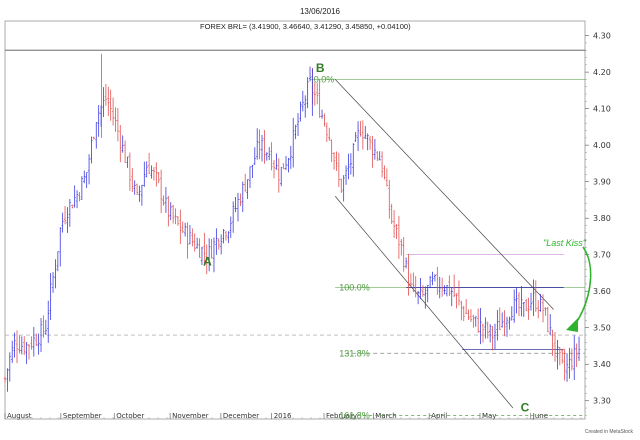  I want to click on x-tick-label: September, so click(82, 416).